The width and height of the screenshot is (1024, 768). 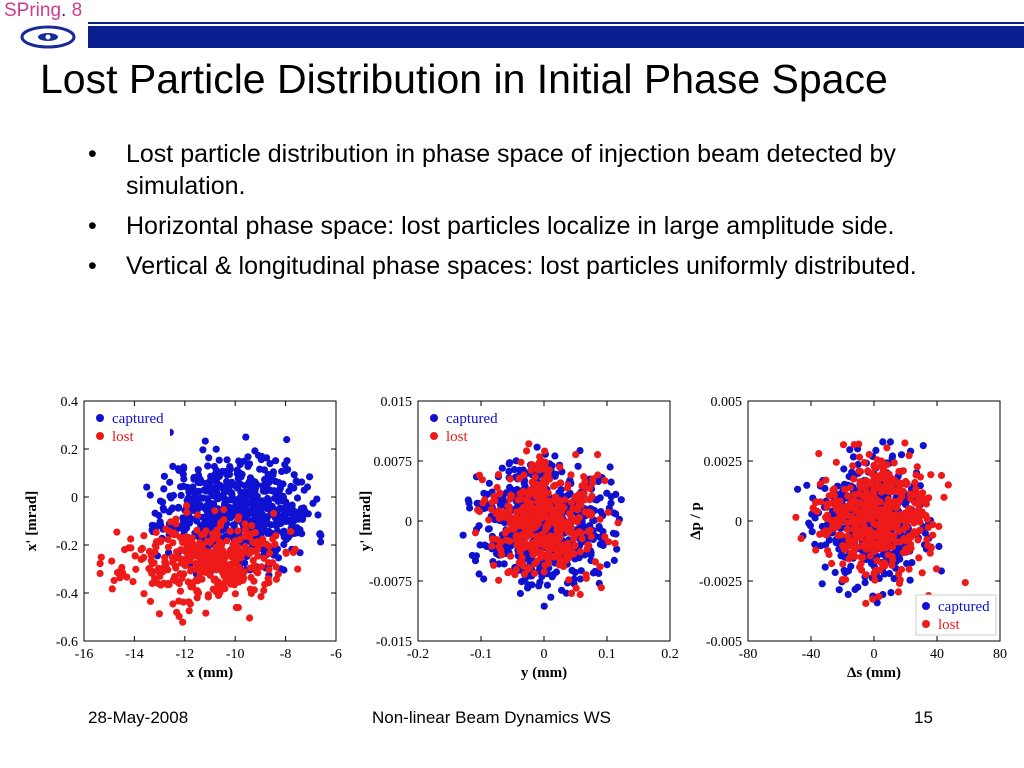 I want to click on x-tick-label: -0.1, so click(x=481, y=654).